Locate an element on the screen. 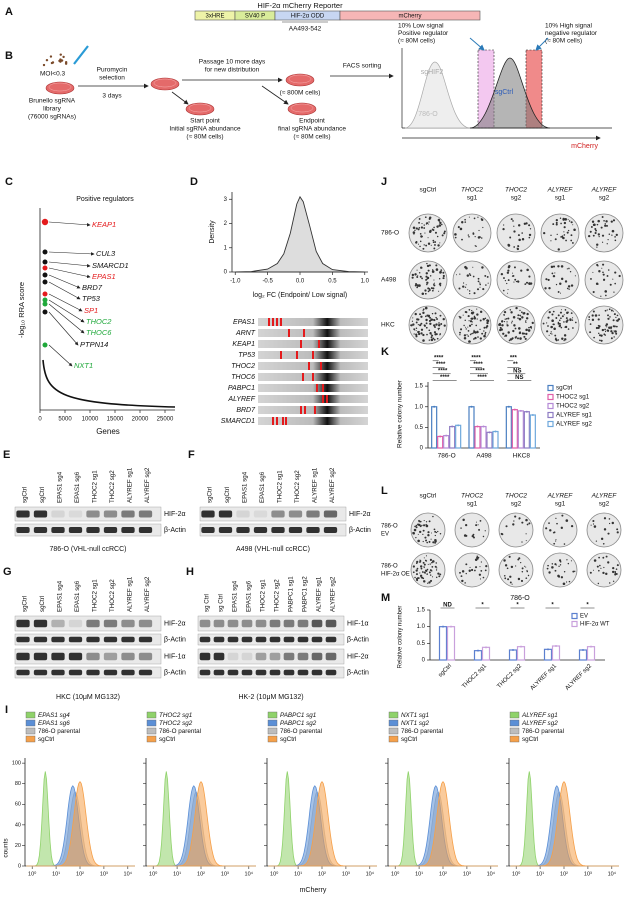 Image resolution: width=626 pixels, height=900 pixels. column-label: sg2 is located at coordinates (516, 504).